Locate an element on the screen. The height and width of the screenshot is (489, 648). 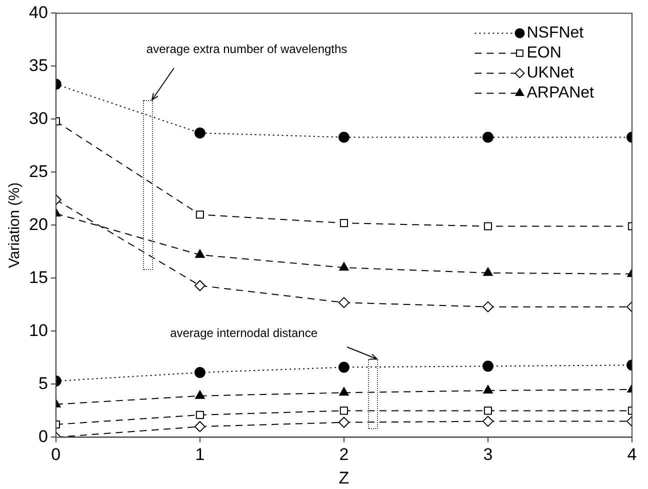
legend-label: EON is located at coordinates (544, 53).